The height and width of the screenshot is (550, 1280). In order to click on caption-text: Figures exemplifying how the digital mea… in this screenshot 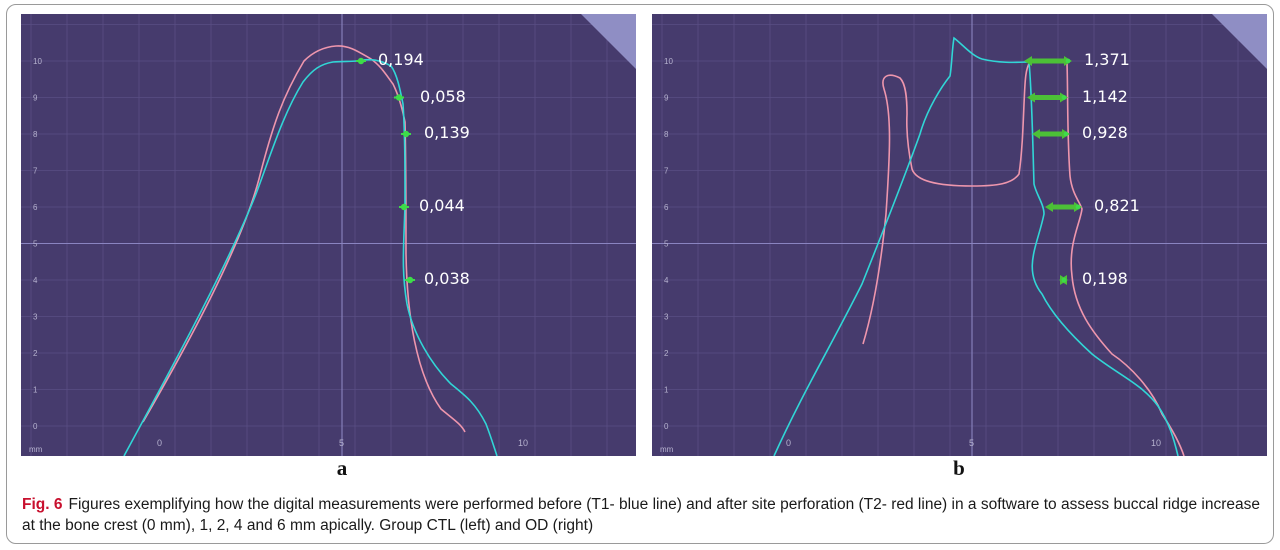, I will do `click(641, 515)`.